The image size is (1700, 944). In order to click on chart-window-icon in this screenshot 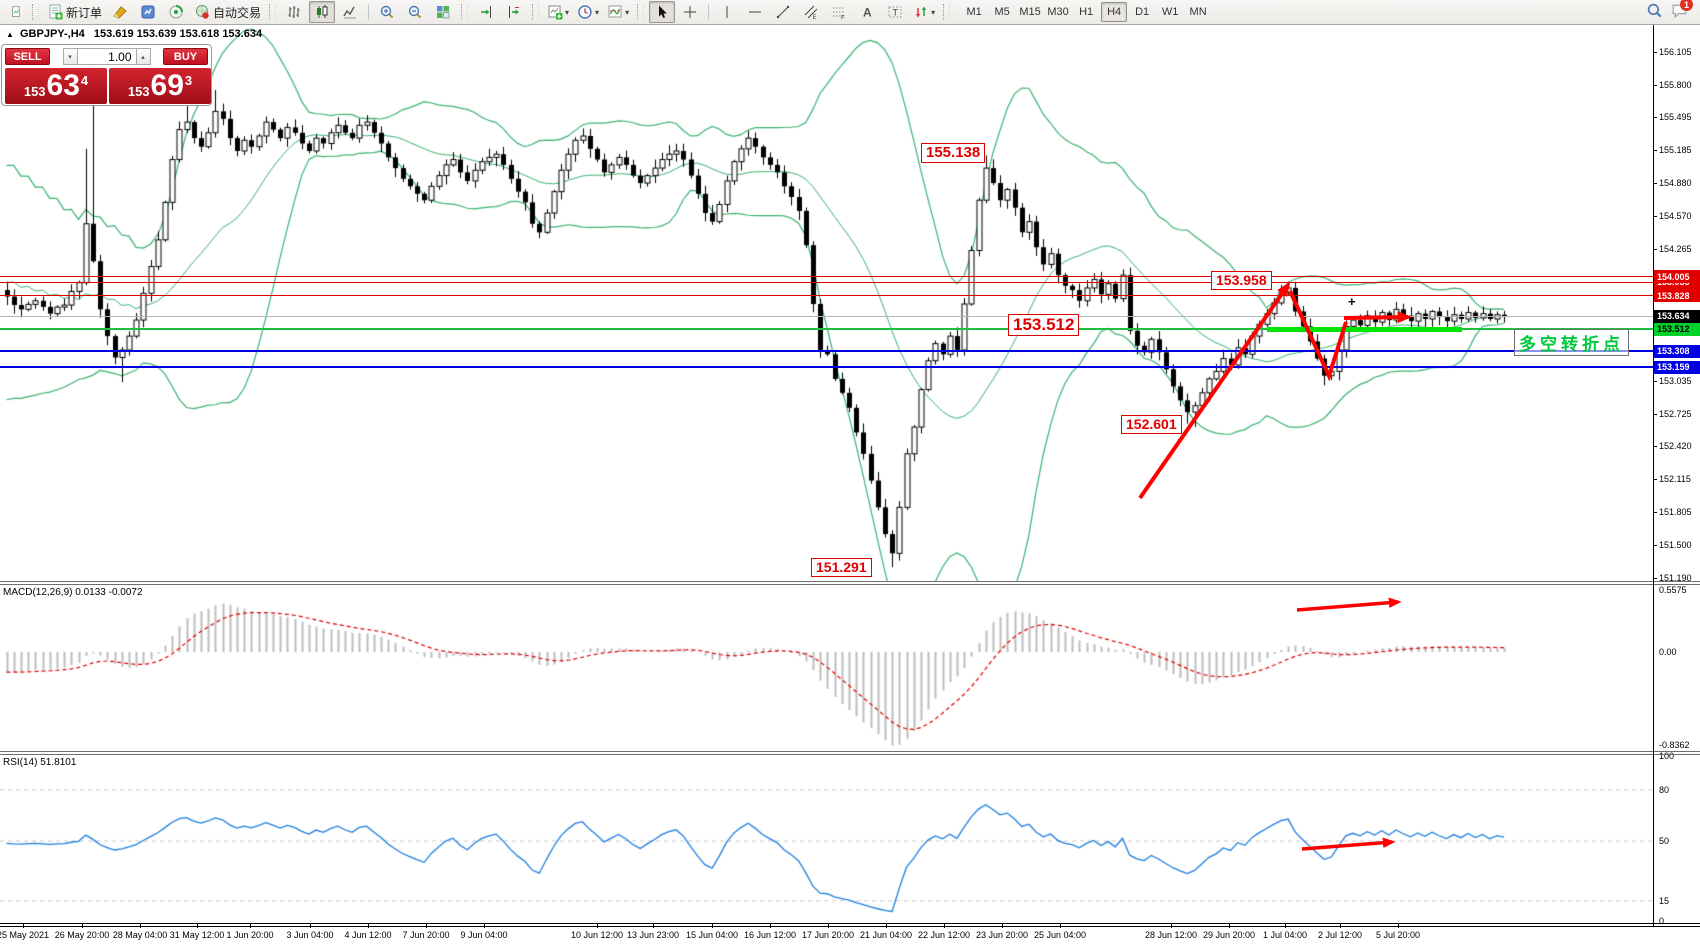, I will do `click(14, 12)`.